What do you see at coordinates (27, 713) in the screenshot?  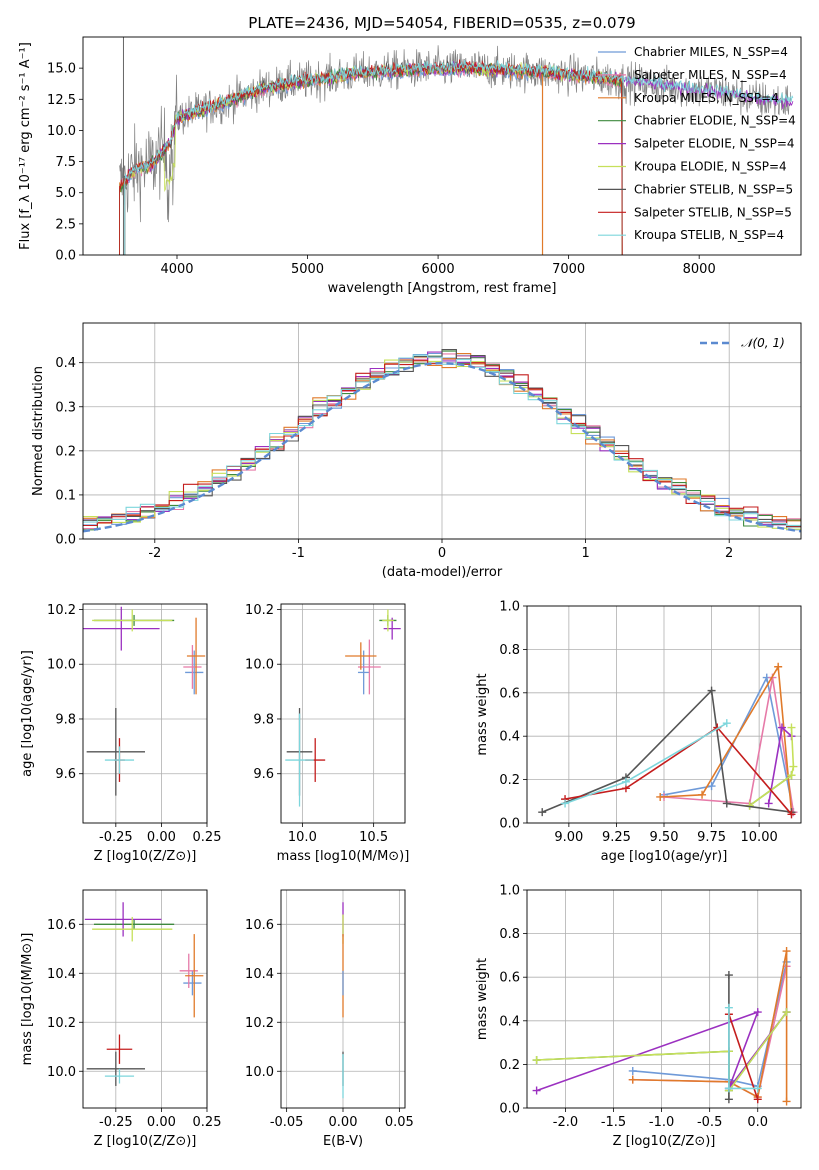 I see `y-axis-label: age [log10(age/yr)]` at bounding box center [27, 713].